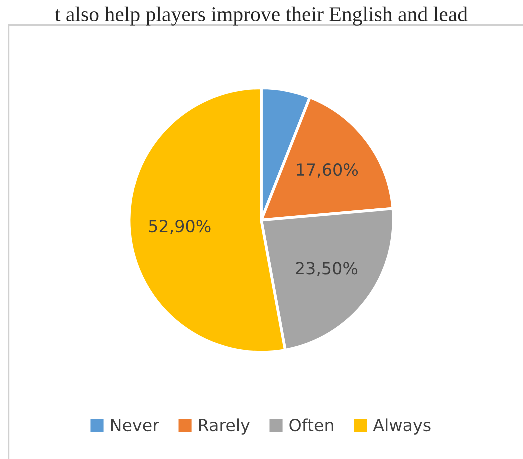  What do you see at coordinates (327, 171) in the screenshot?
I see `data-label: 17,60%` at bounding box center [327, 171].